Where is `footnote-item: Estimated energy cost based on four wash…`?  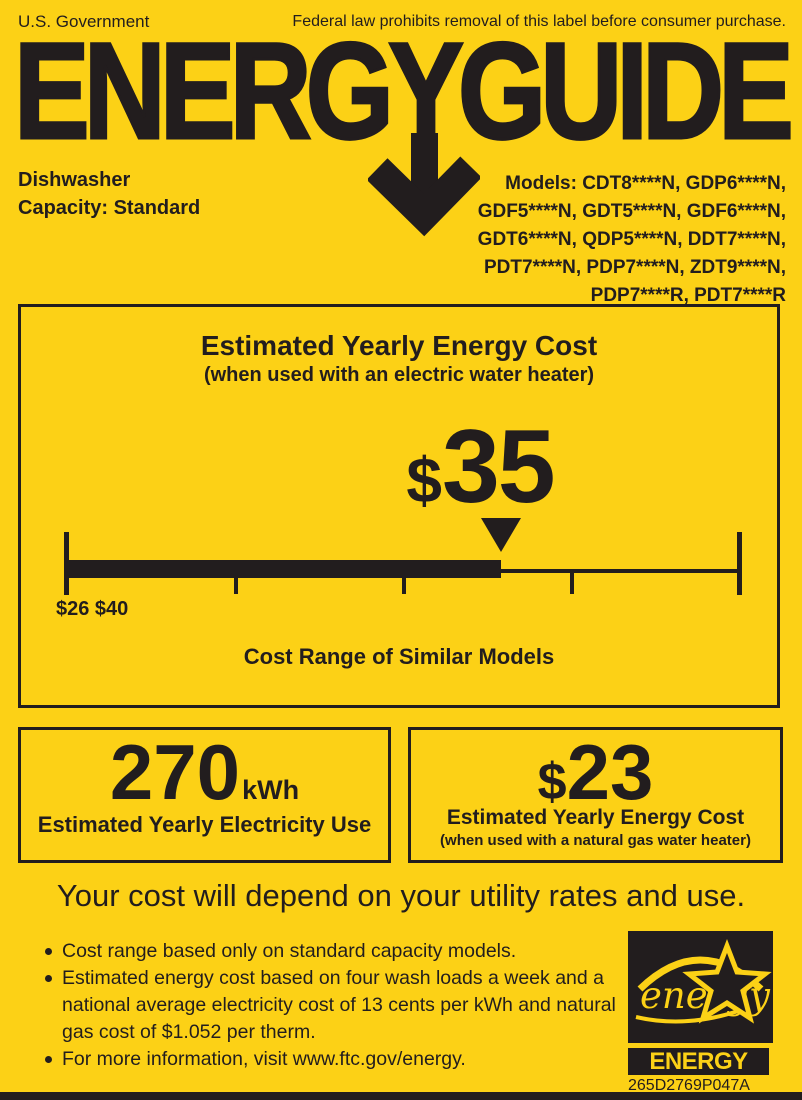
footnote-item: Estimated energy cost based on four wash… is located at coordinates (333, 1005).